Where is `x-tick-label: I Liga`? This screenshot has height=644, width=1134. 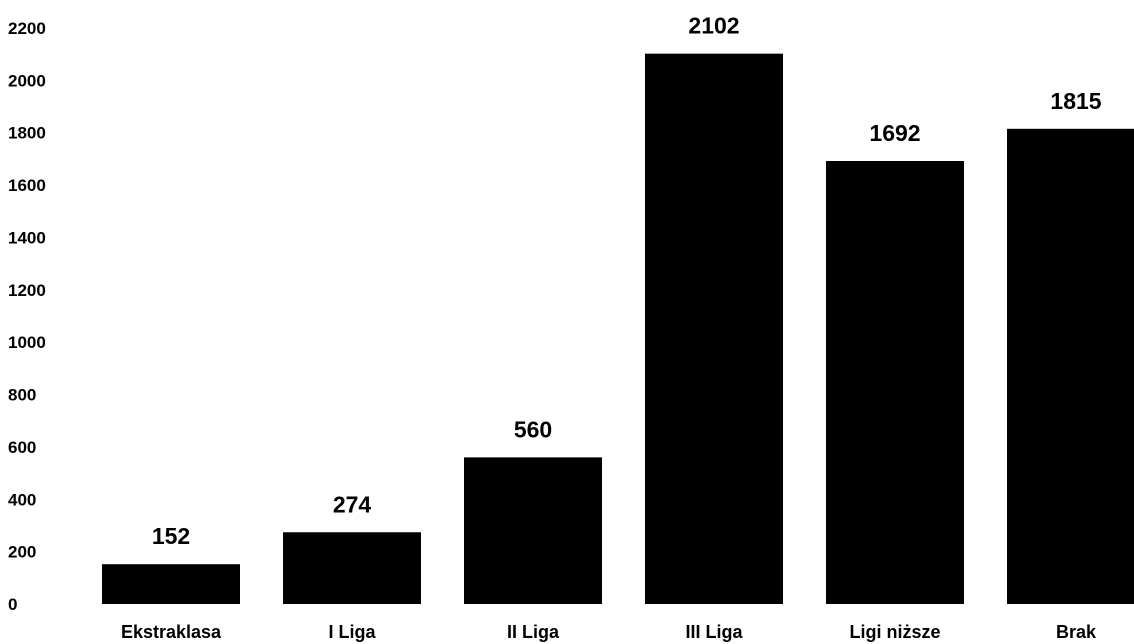 x-tick-label: I Liga is located at coordinates (352, 632).